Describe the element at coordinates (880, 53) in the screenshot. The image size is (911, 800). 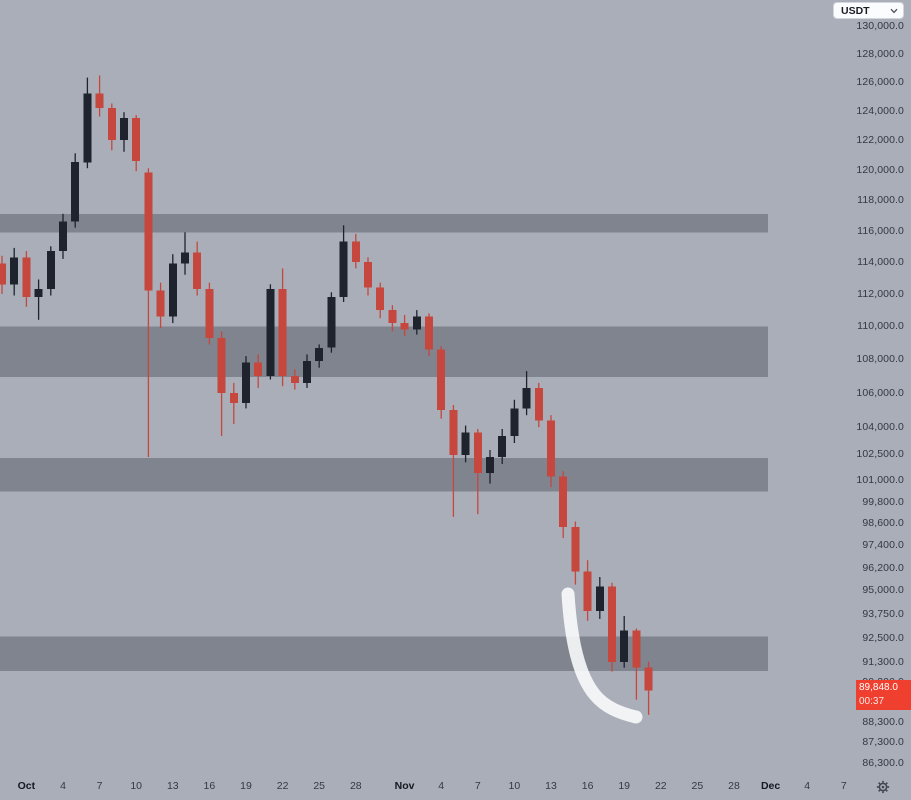
I see `price-tick-label: 128,000.0` at that location.